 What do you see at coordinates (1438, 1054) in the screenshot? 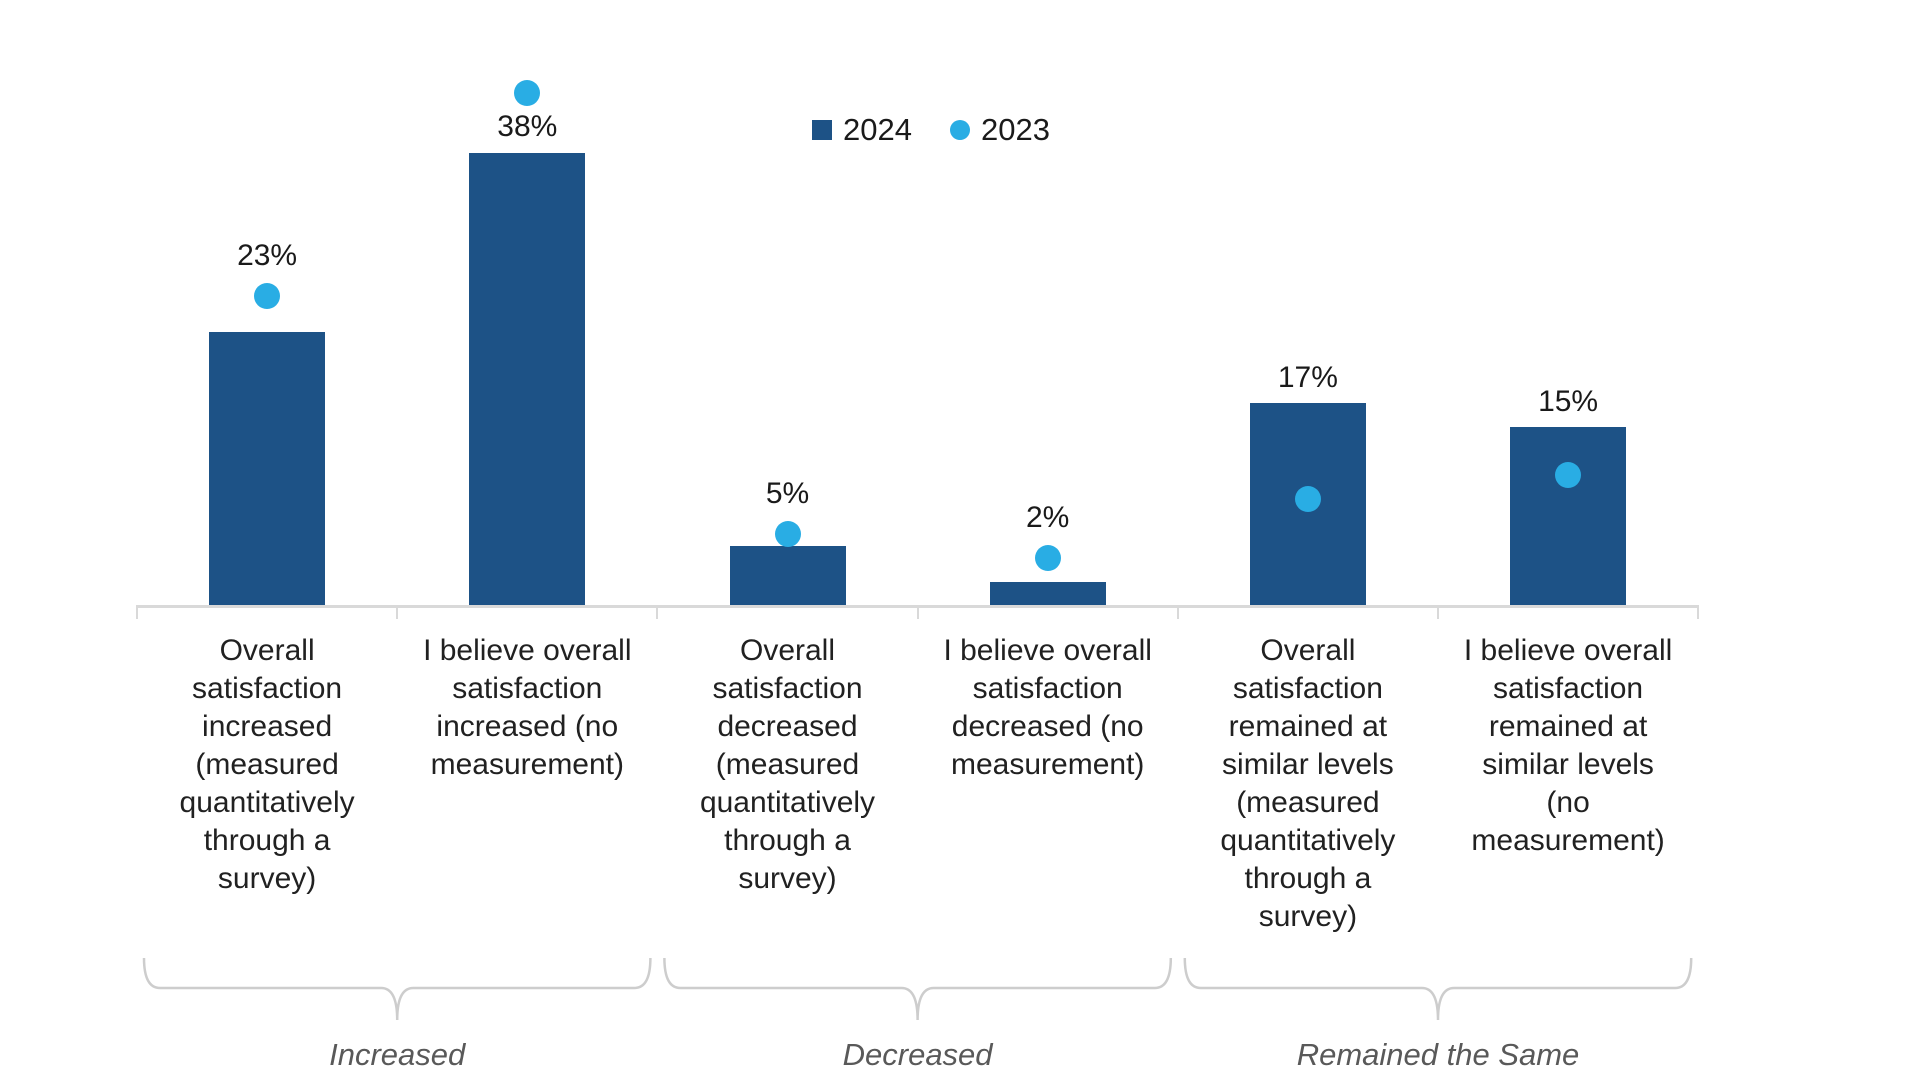
I see `group-label: Remained the Same` at bounding box center [1438, 1054].